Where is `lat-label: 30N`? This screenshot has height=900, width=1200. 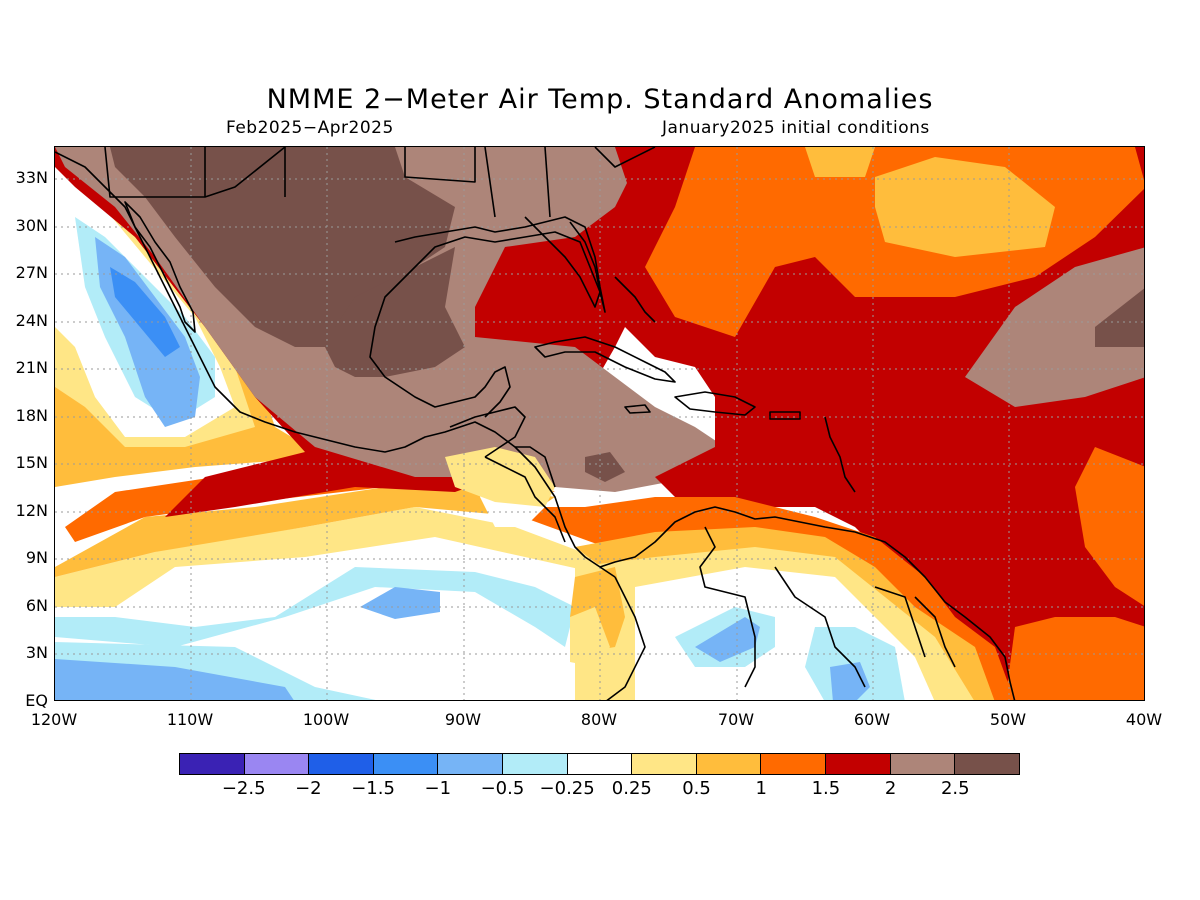 lat-label: 30N is located at coordinates (31, 225).